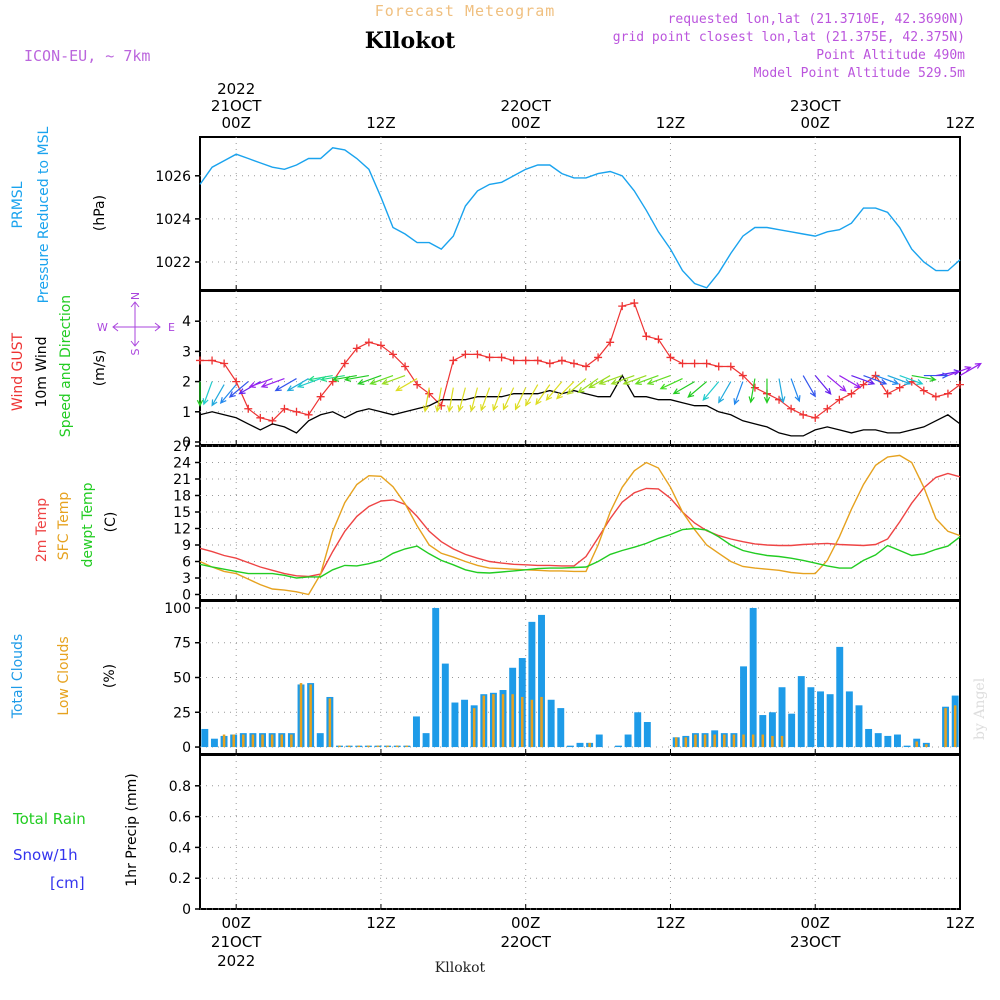 The height and width of the screenshot is (1000, 1000). Describe the element at coordinates (460, 968) in the screenshot. I see `footer-location: Kllokot` at that location.